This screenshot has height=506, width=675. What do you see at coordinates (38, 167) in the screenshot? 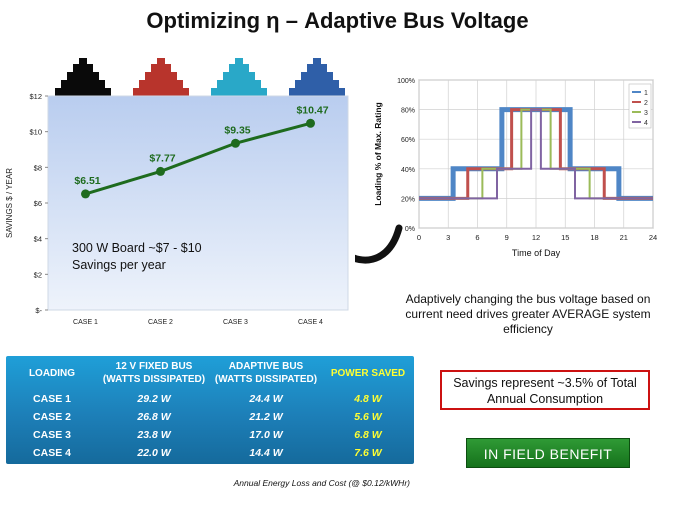
I see `y-tick-label: $8` at bounding box center [38, 167].